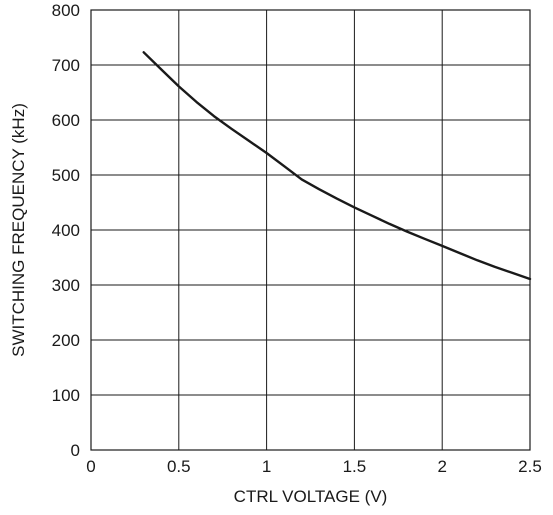 The image size is (553, 515). Describe the element at coordinates (311, 496) in the screenshot. I see `x-axis-label: CTRL VOLTAGE (V)` at that location.